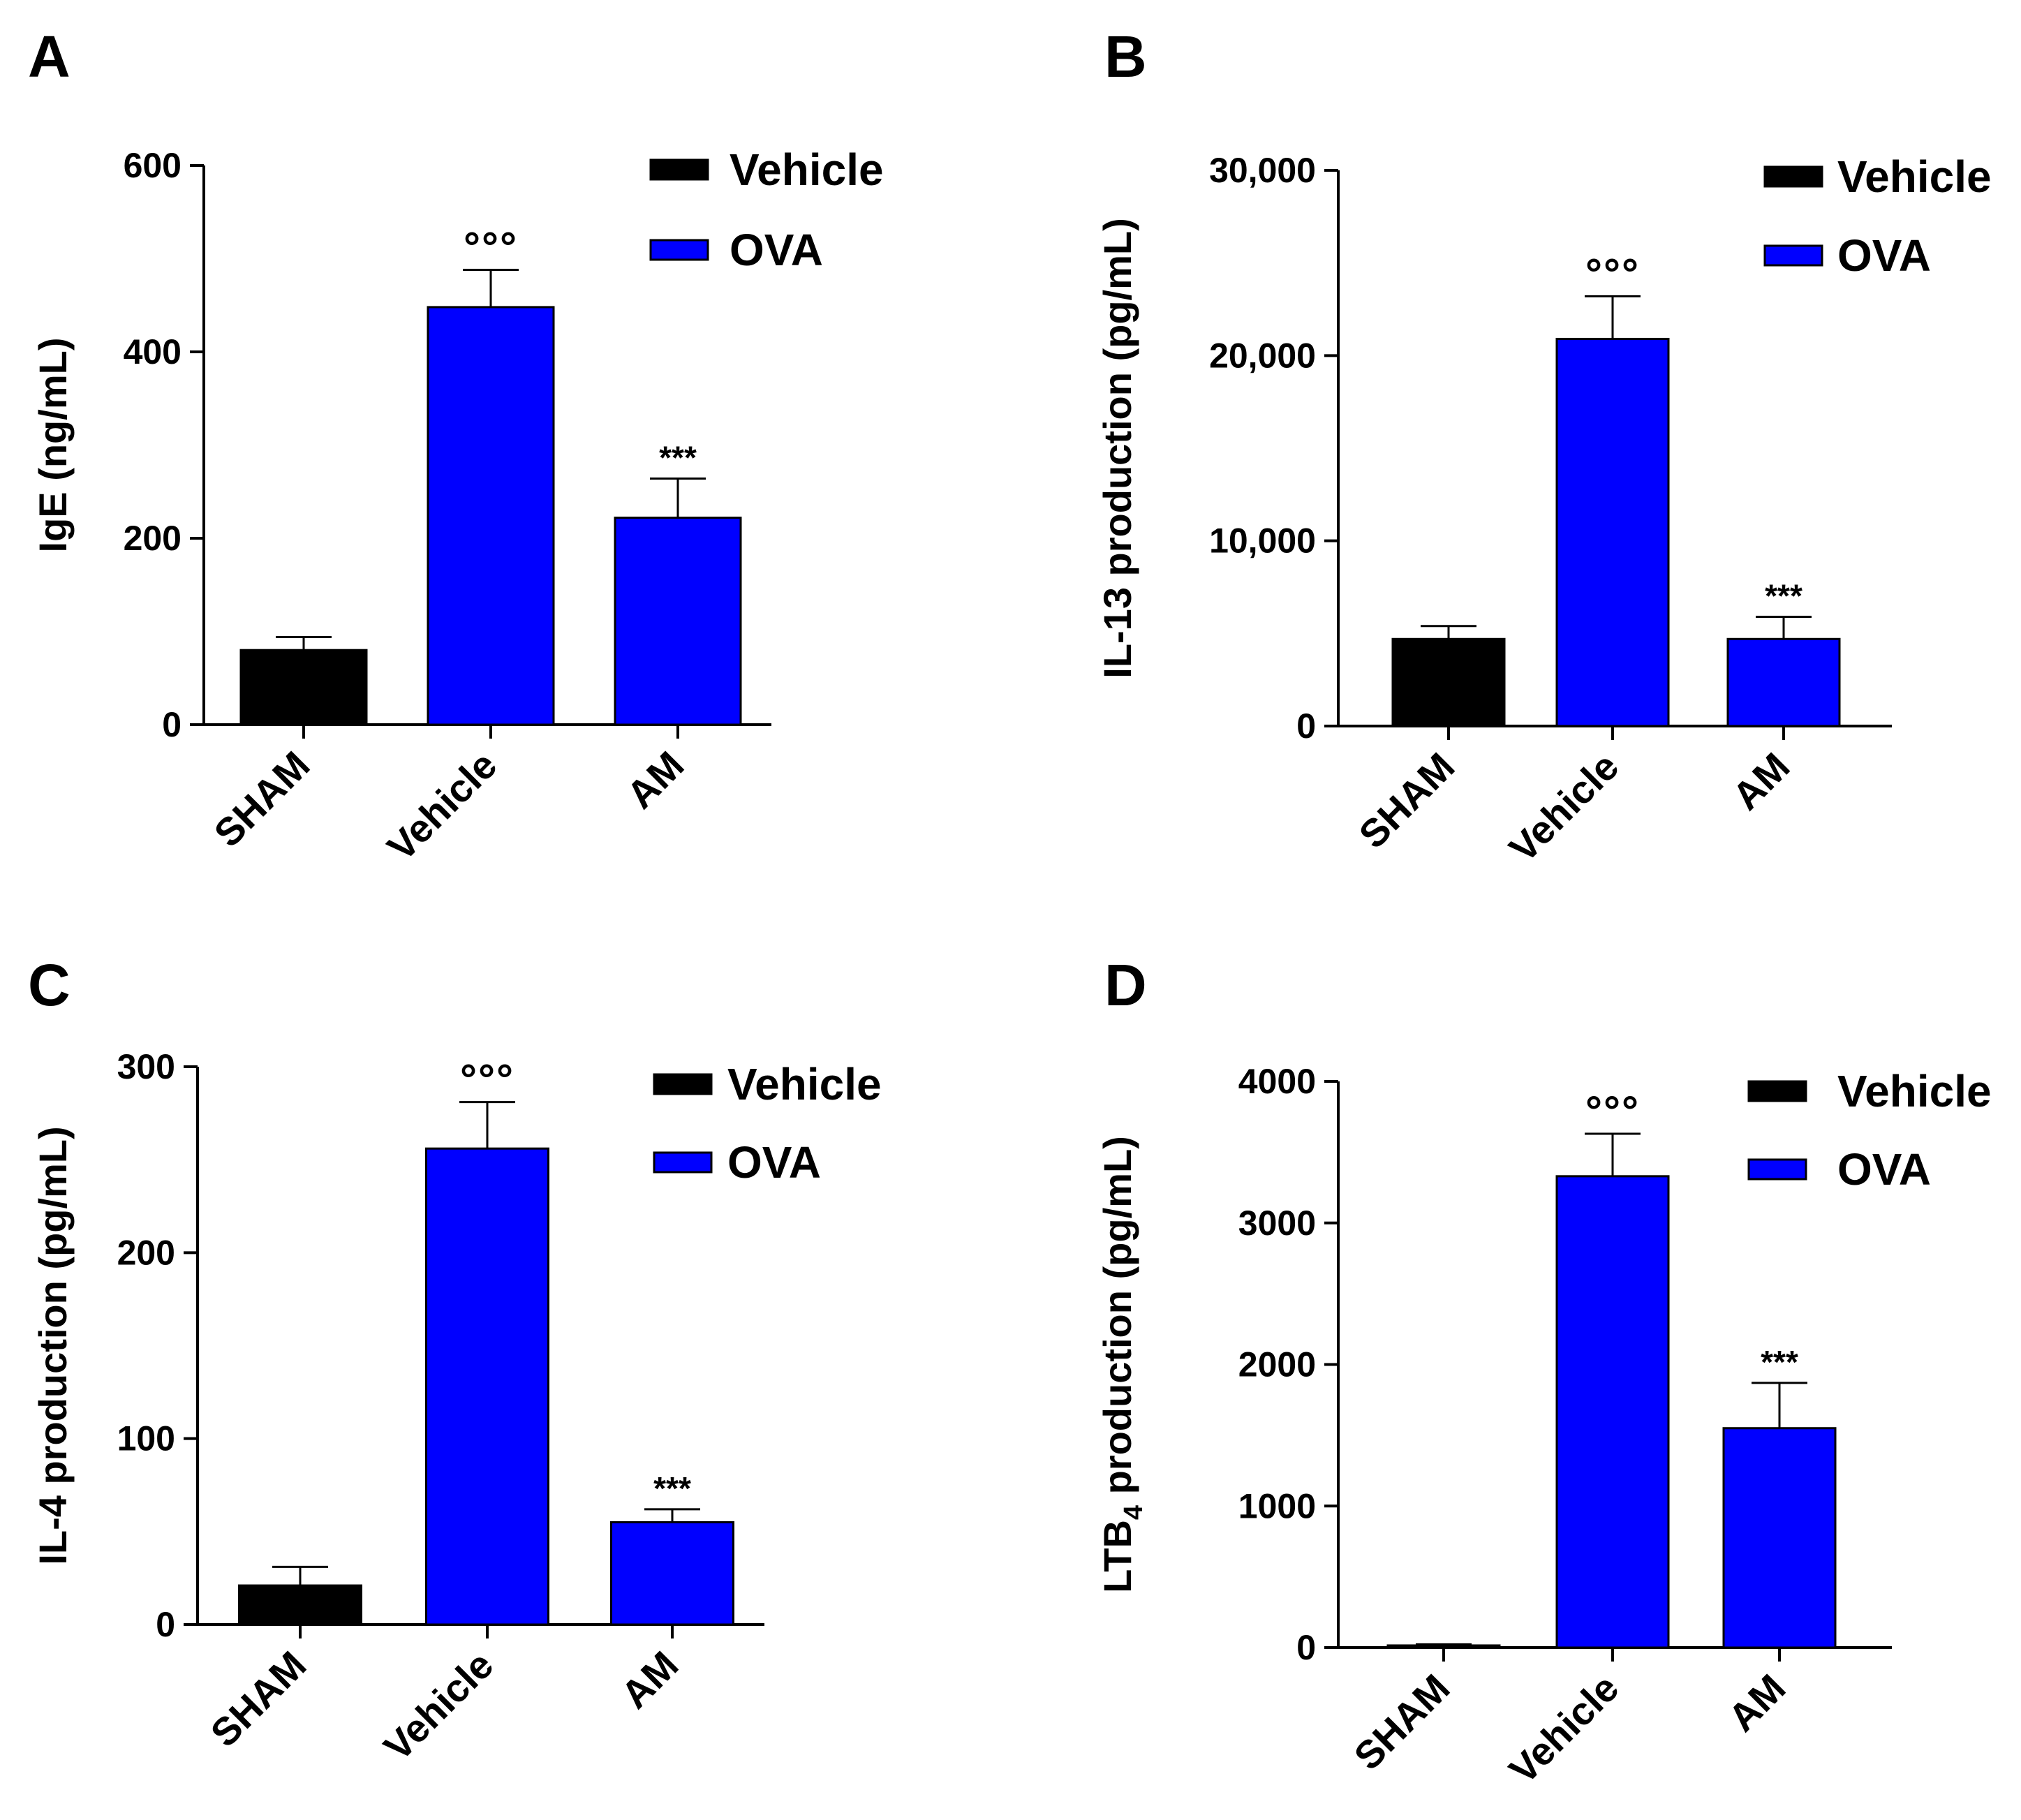 The image size is (2021, 1820). What do you see at coordinates (1277, 1364) in the screenshot?
I see `y-tick-label: 2000` at bounding box center [1277, 1364].